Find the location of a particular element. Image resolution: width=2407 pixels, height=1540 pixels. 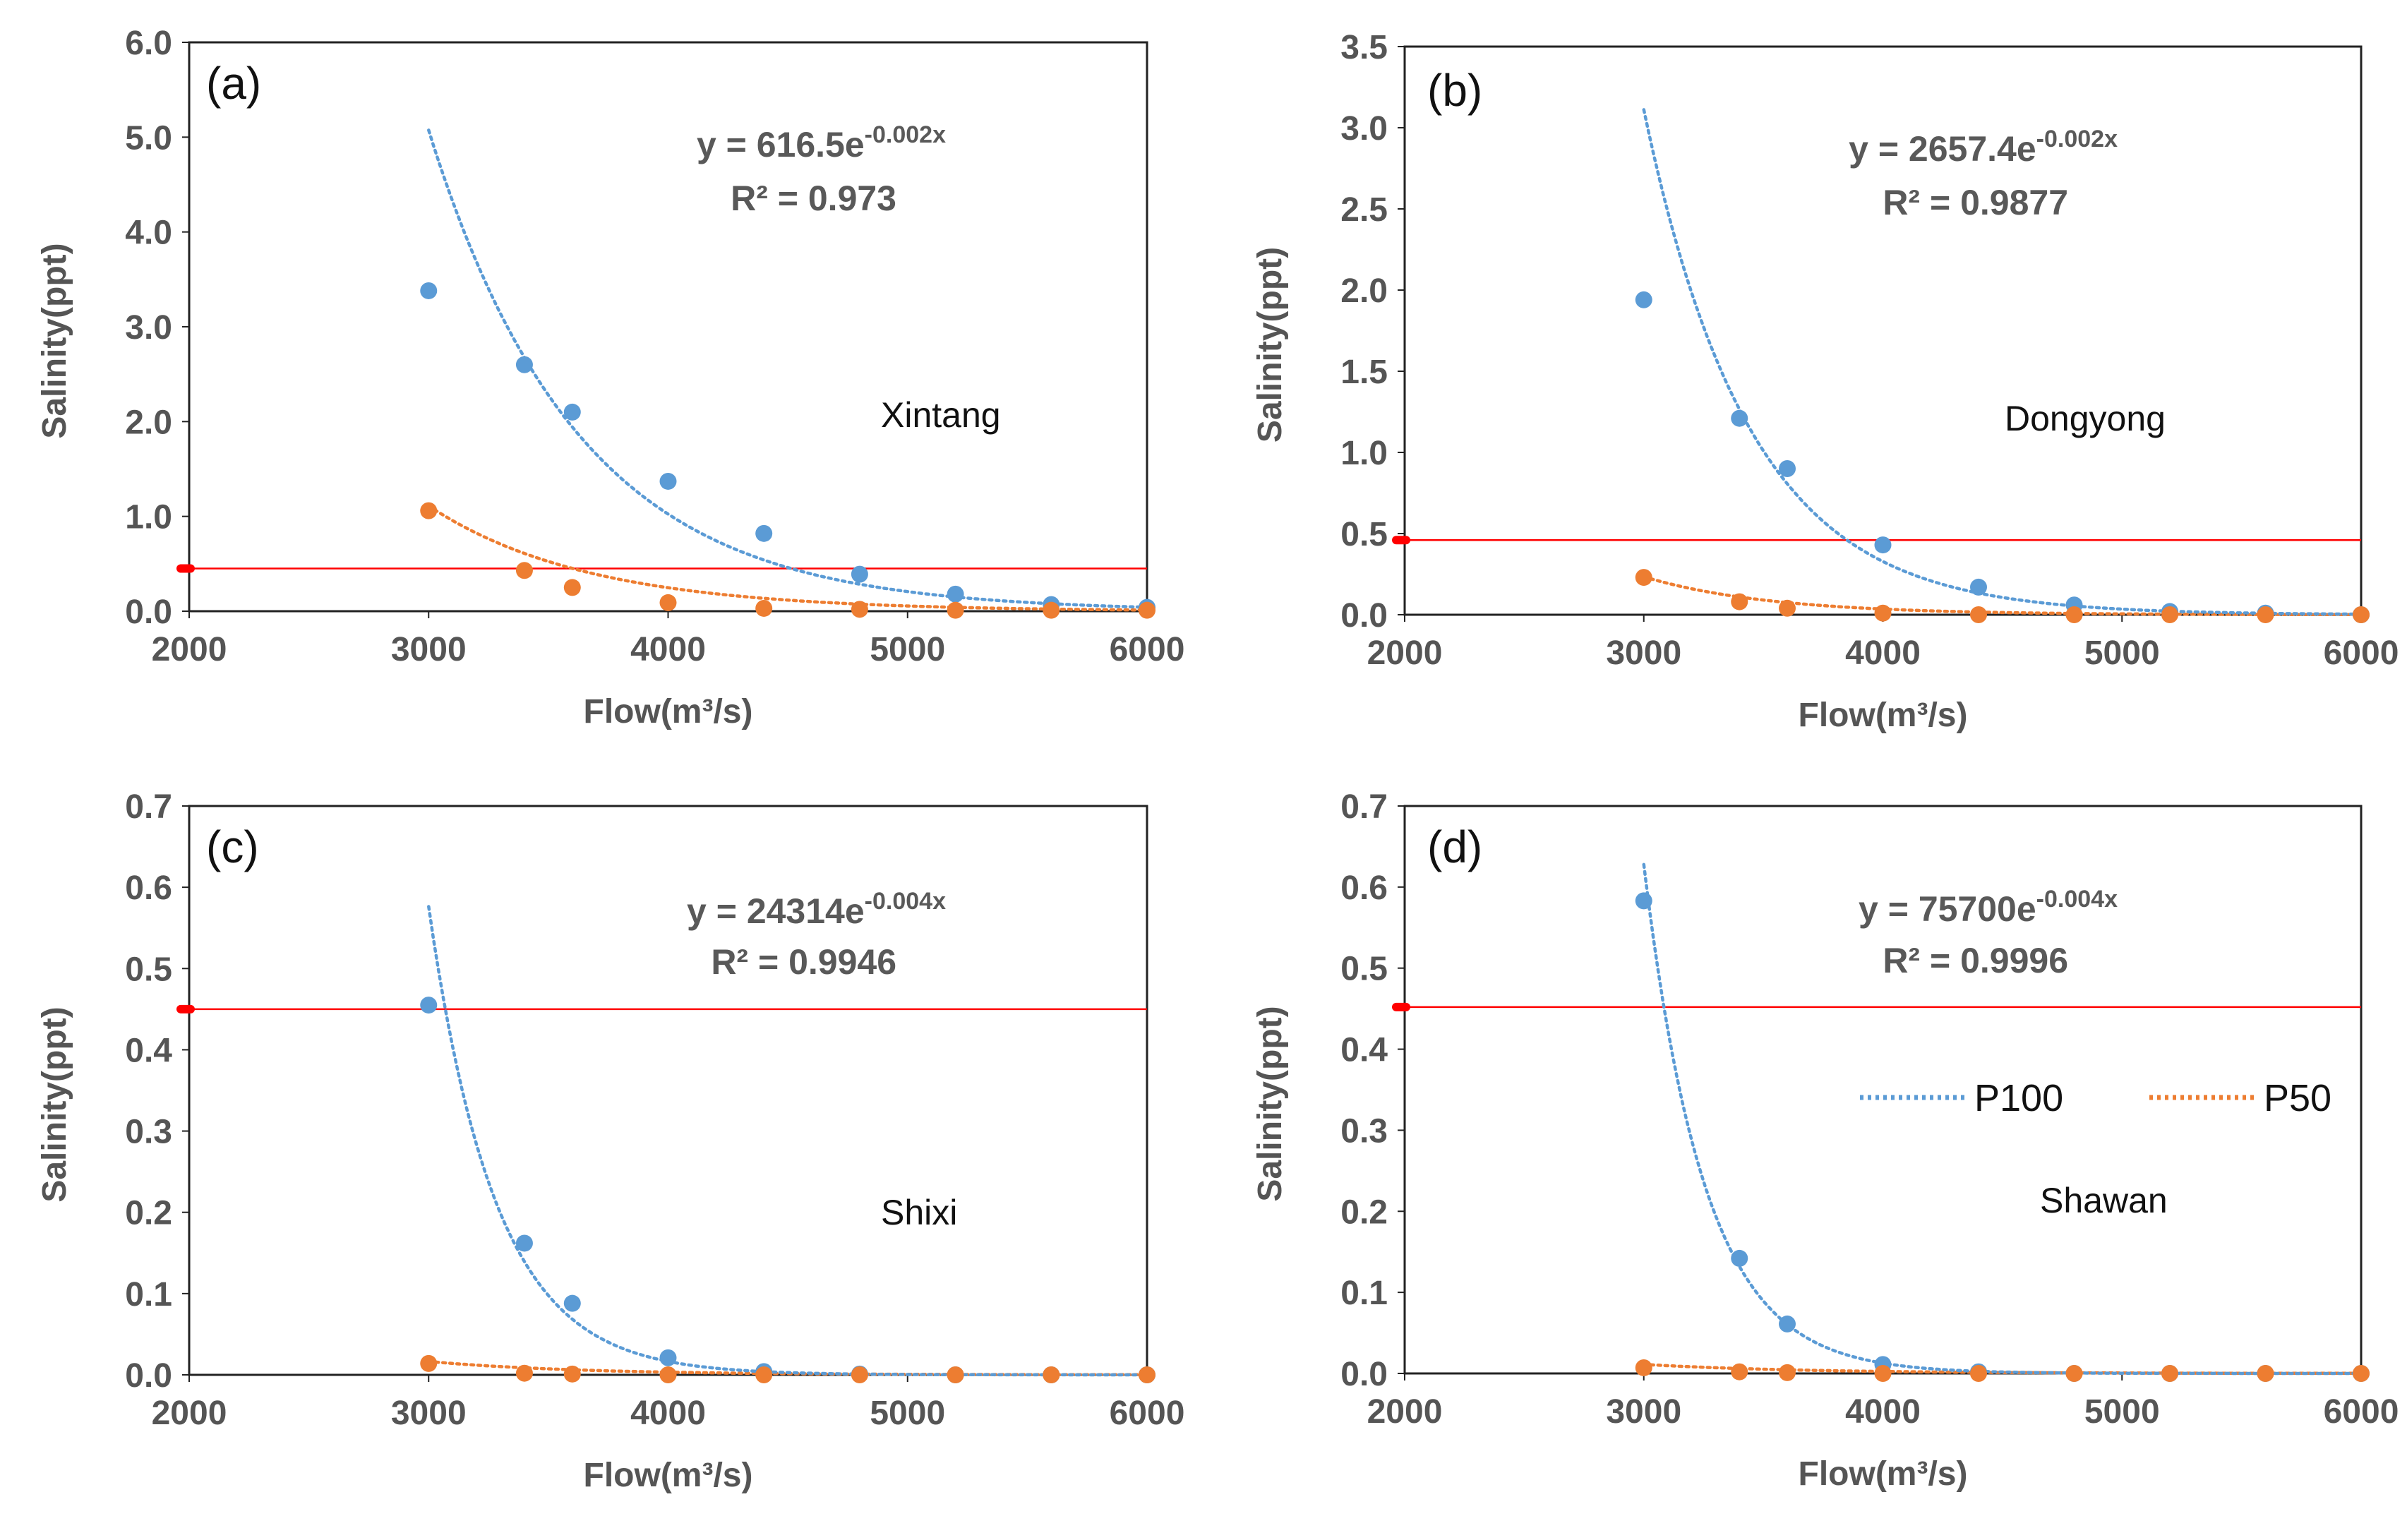

y-tick-label: 2.0 is located at coordinates (1364, 291).